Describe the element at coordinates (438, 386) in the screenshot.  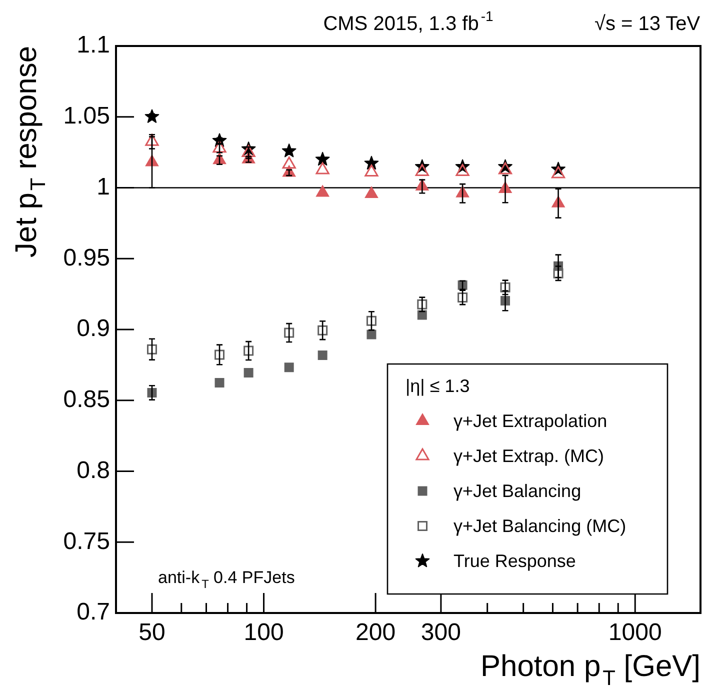
I see `legend-title: |η| ≤ 1.3` at that location.